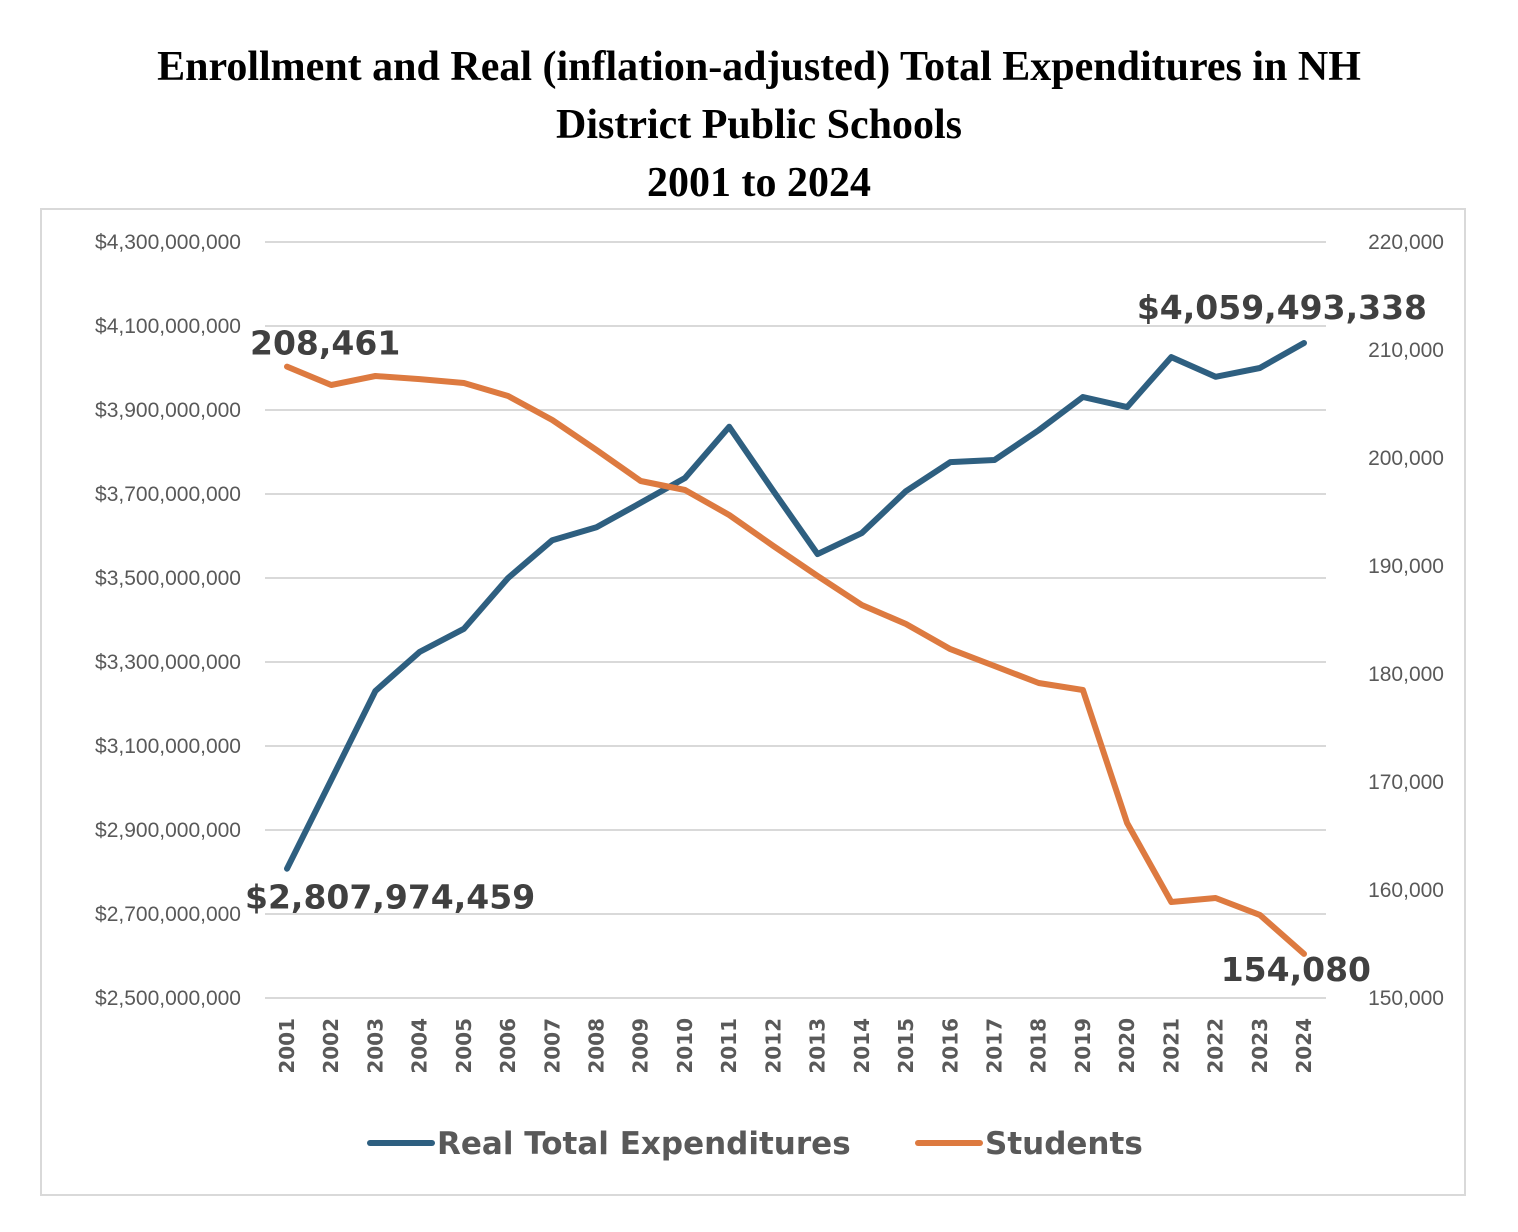 The height and width of the screenshot is (1232, 1518). Describe the element at coordinates (1406, 242) in the screenshot. I see `right-y-tick-label: 220,000` at that location.